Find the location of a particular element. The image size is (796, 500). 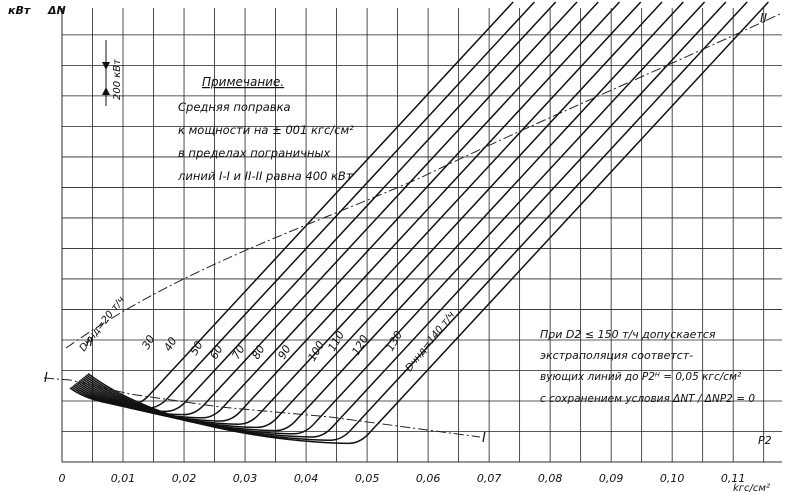

series-label: 30 is located at coordinates (148, 342).